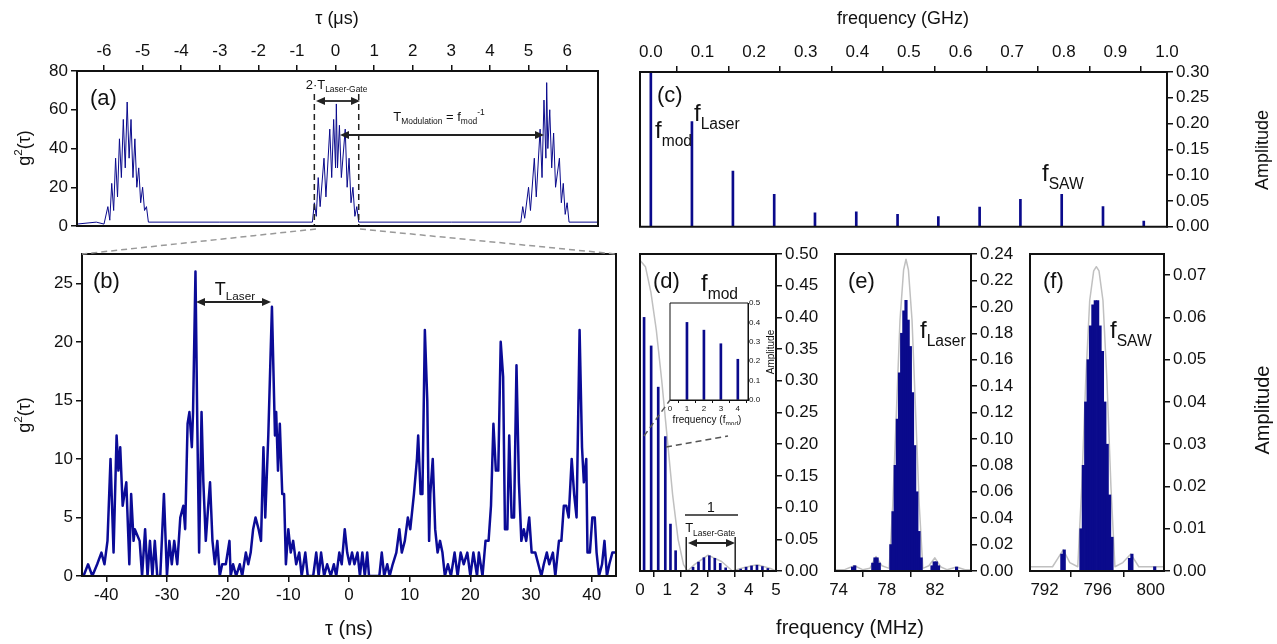  I want to click on y-tick-label: 0.0, so click(755, 400).